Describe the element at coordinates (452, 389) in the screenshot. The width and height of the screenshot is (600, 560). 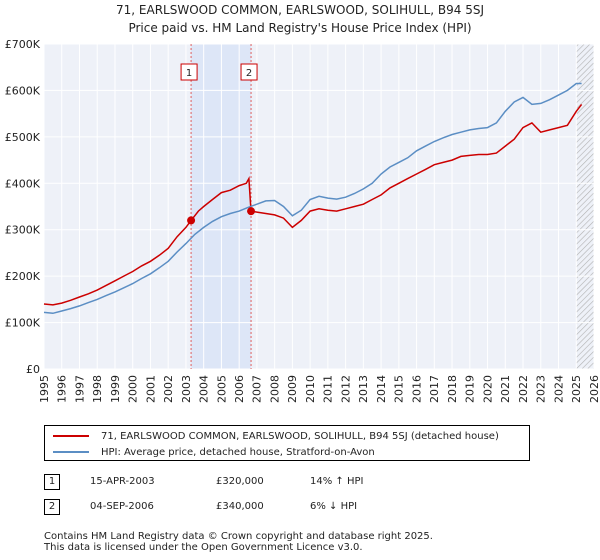
I see `x-tick-label: 2018` at that location.